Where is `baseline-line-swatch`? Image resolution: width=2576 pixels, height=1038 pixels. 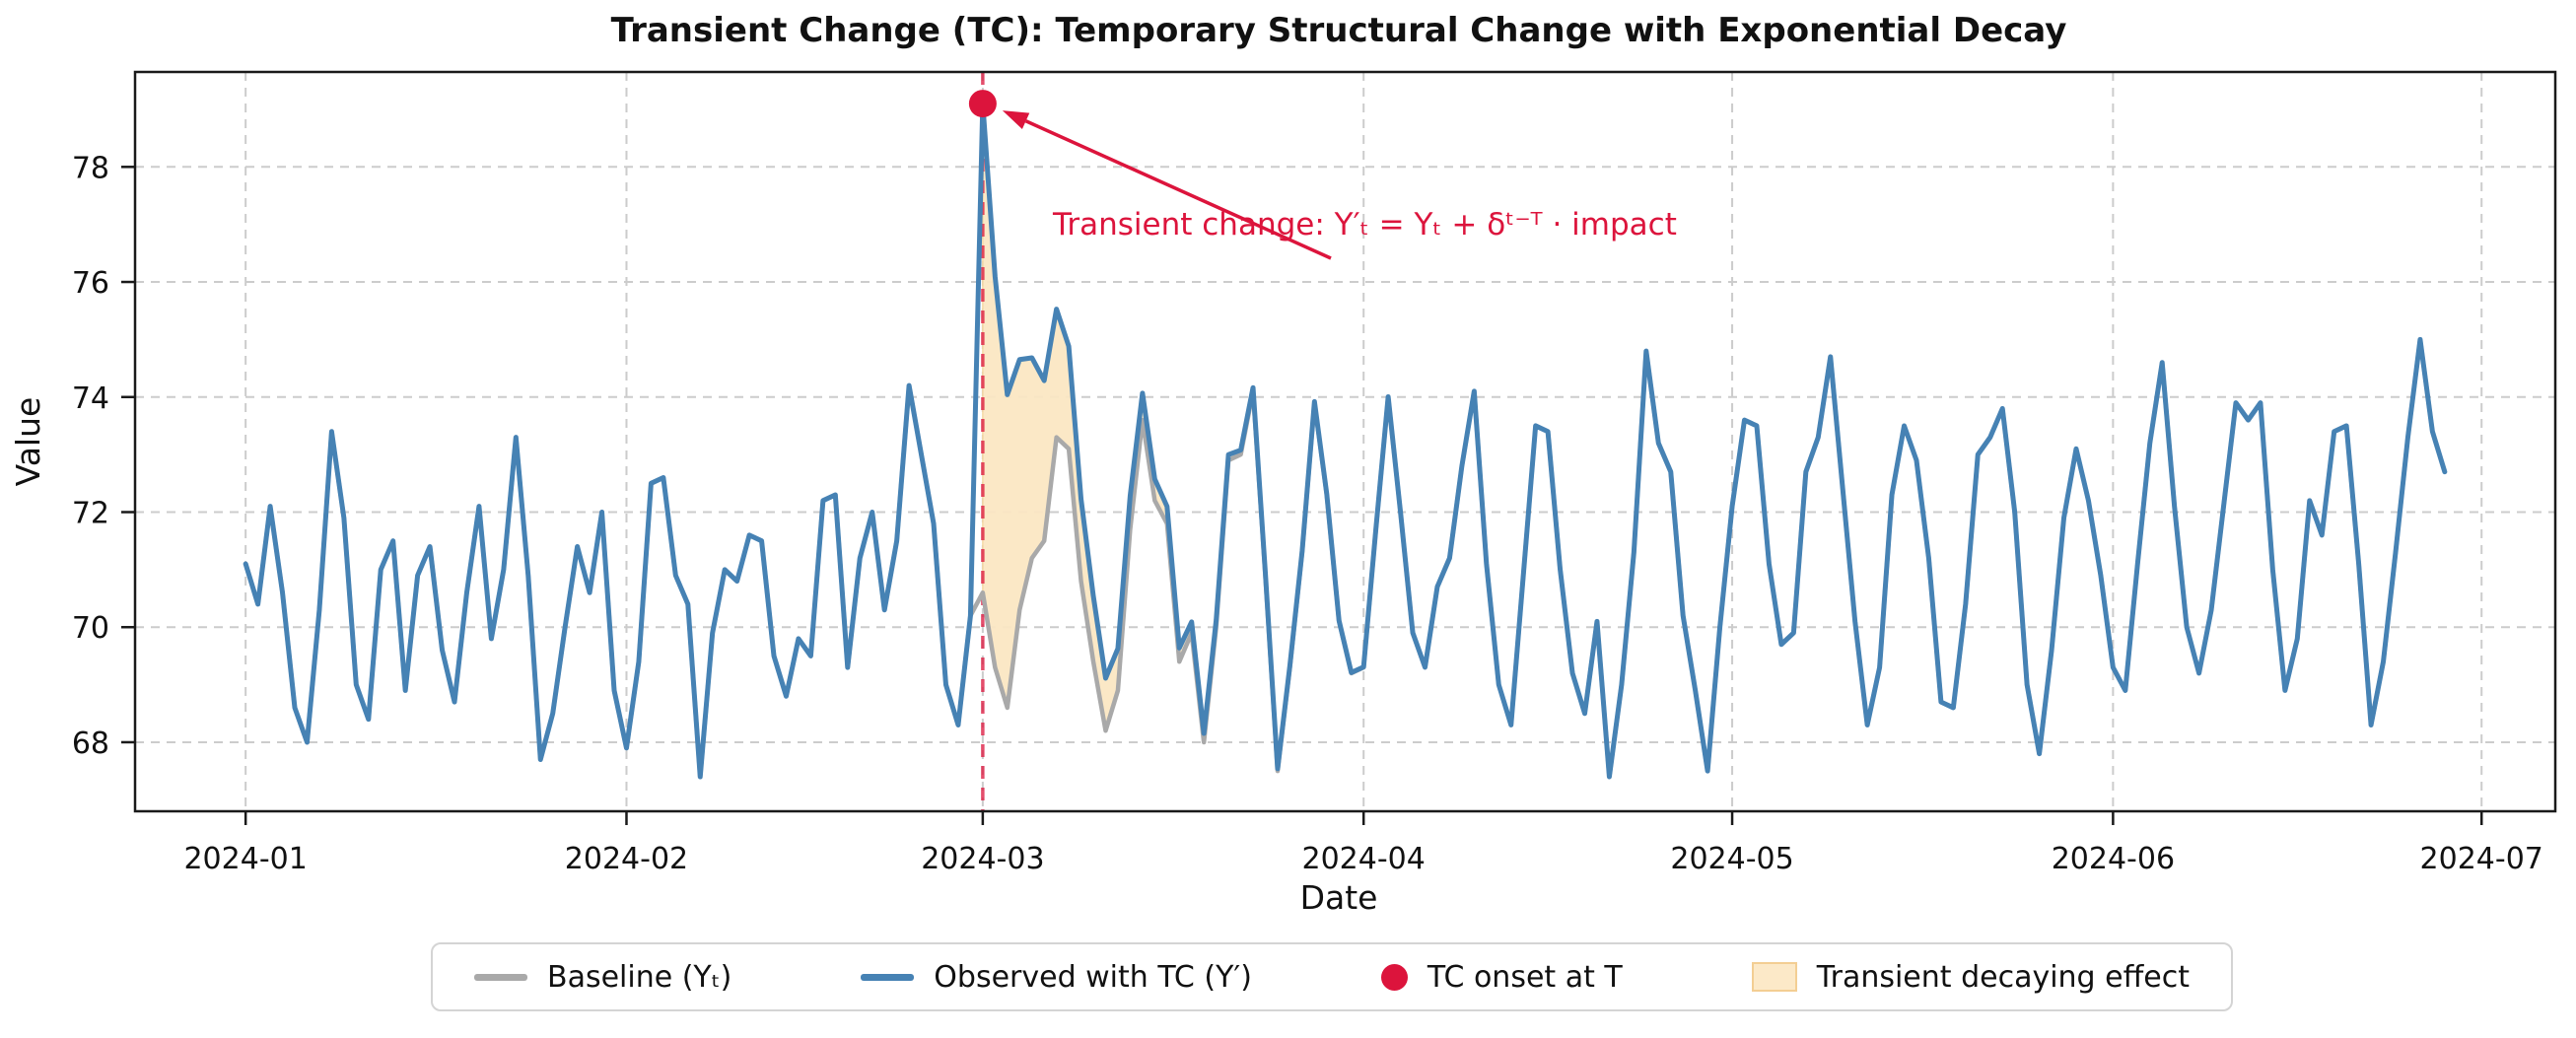 baseline-line-swatch is located at coordinates (501, 977).